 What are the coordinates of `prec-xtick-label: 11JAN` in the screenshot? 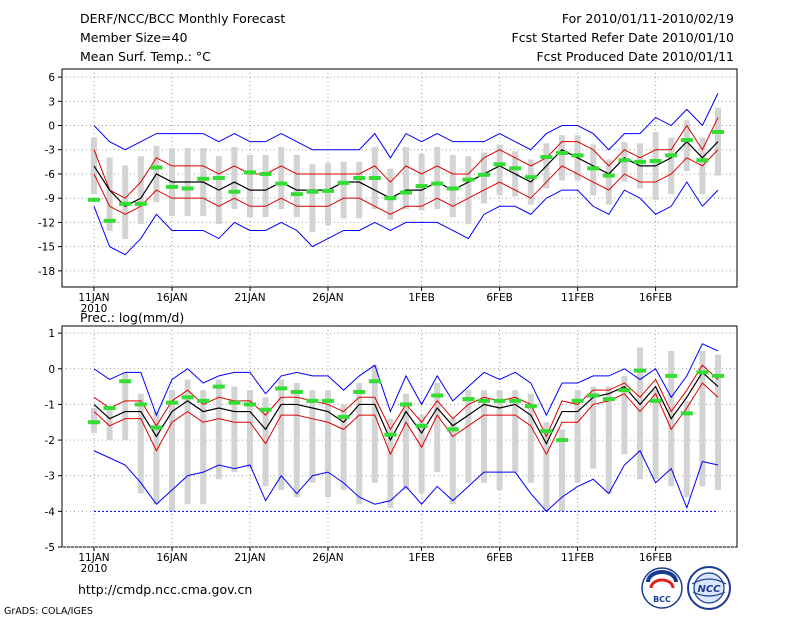 It's located at (93, 558).